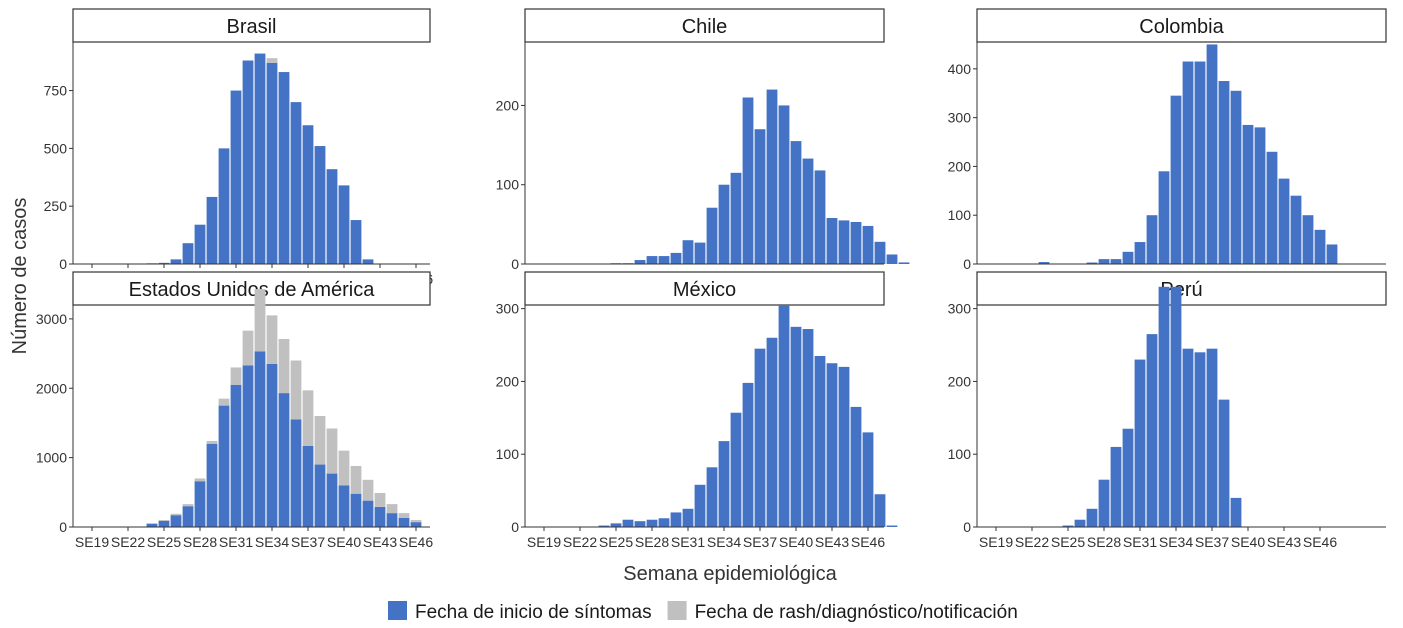 This screenshot has width=1403, height=628. I want to click on legend-item: Fecha de rash/diagnóstico/notificación, so click(842, 612).